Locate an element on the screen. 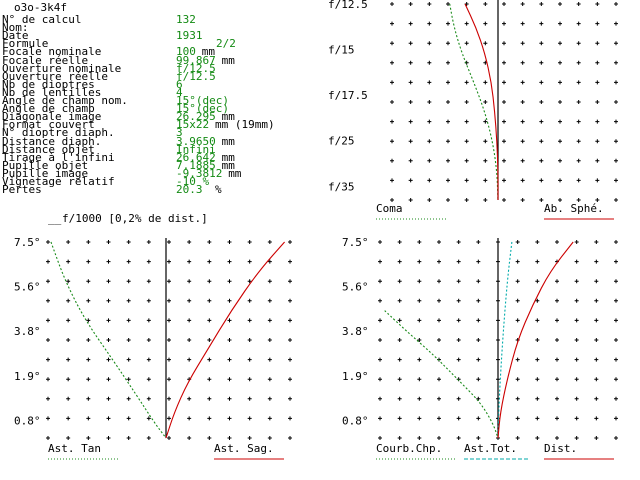 This screenshot has height=480, width=640. info-label: Nb de dioptres is located at coordinates (48, 84).